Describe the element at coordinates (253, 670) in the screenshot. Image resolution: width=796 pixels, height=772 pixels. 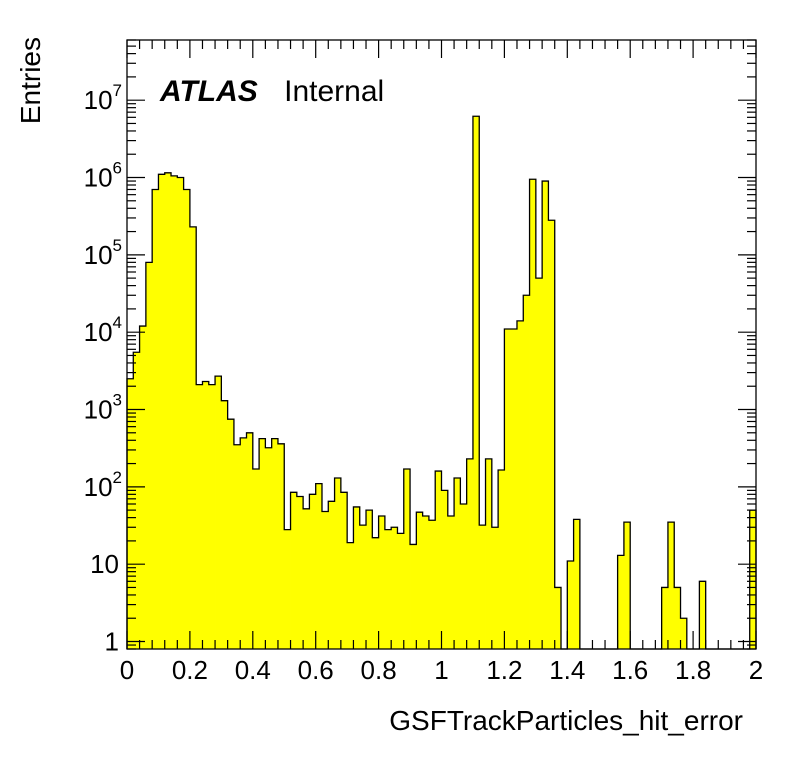
I see `x-tick-label: 0.4` at that location.